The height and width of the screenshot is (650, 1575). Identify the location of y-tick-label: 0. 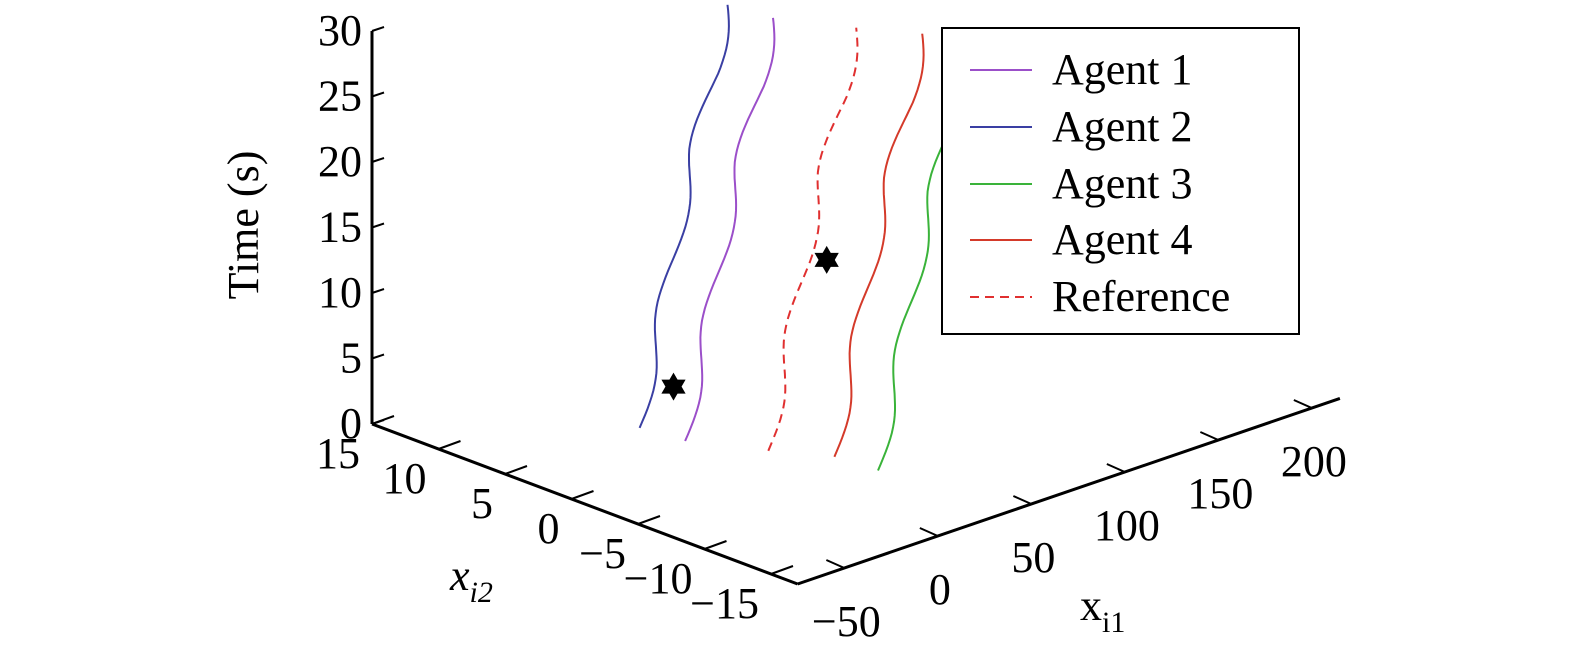
(549, 528).